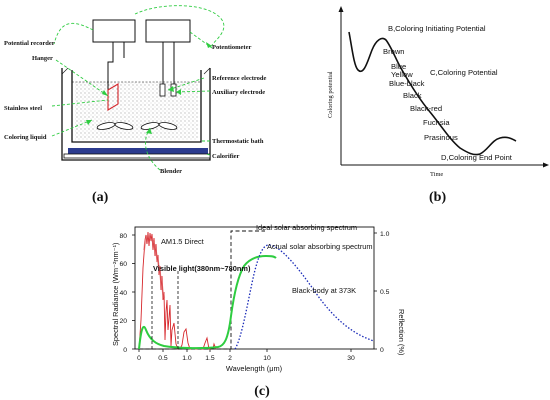 This screenshot has height=400, width=550. I want to click on am15-direct-spectrum-shadow, so click(154, 266).